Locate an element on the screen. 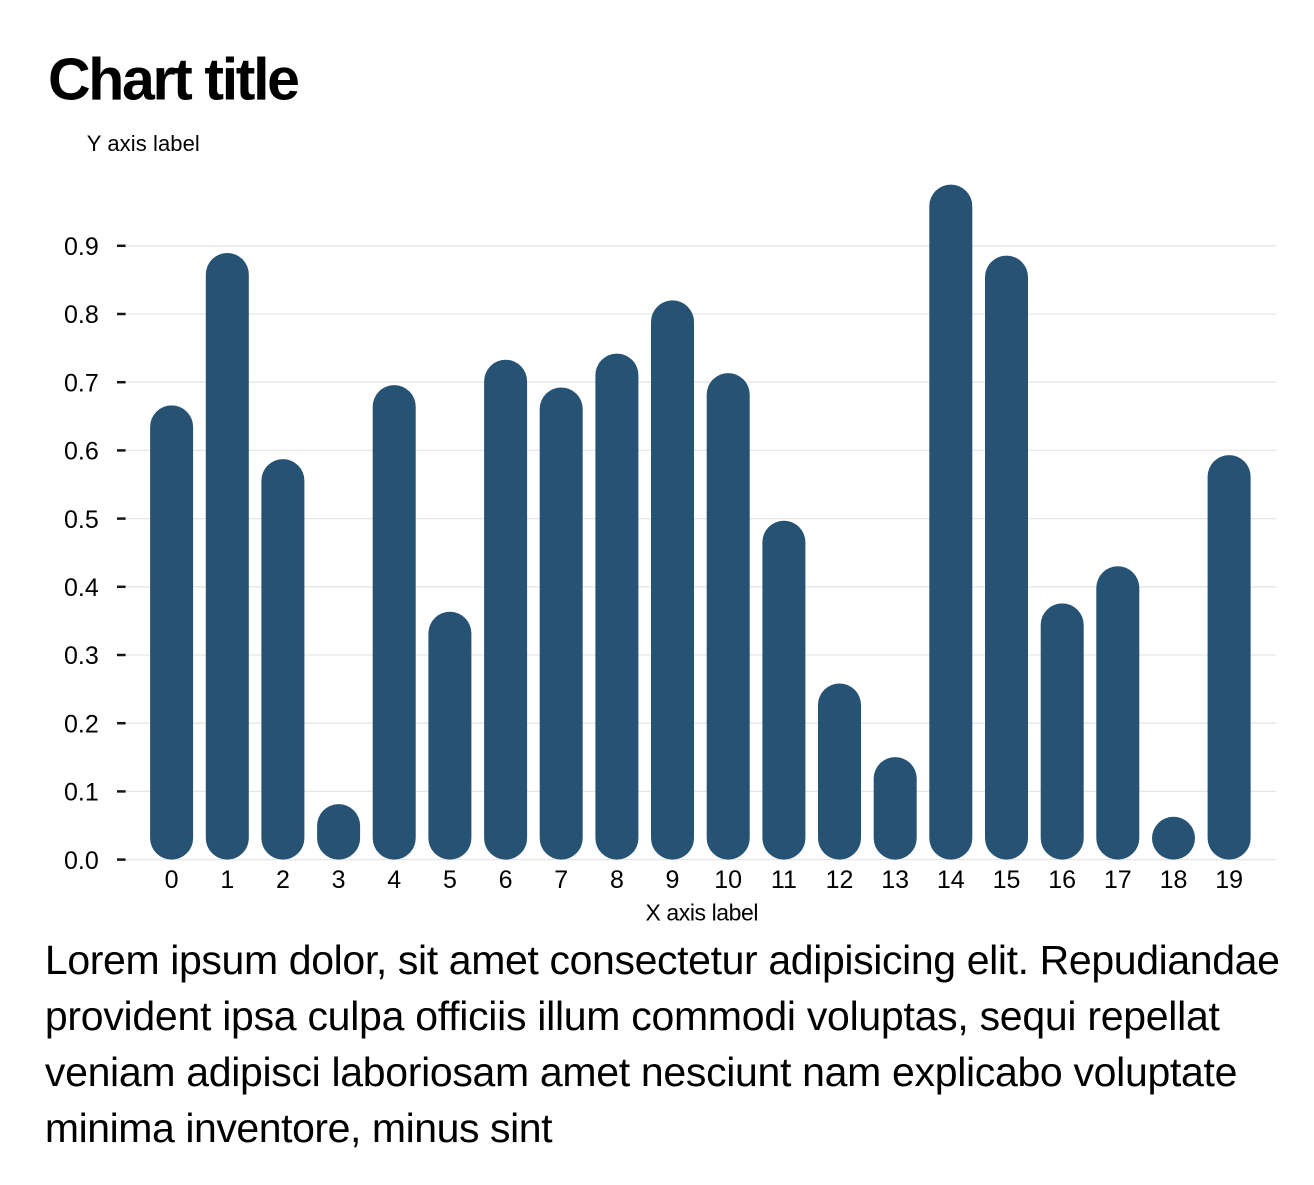  svg-text: 8 is located at coordinates (617, 880).